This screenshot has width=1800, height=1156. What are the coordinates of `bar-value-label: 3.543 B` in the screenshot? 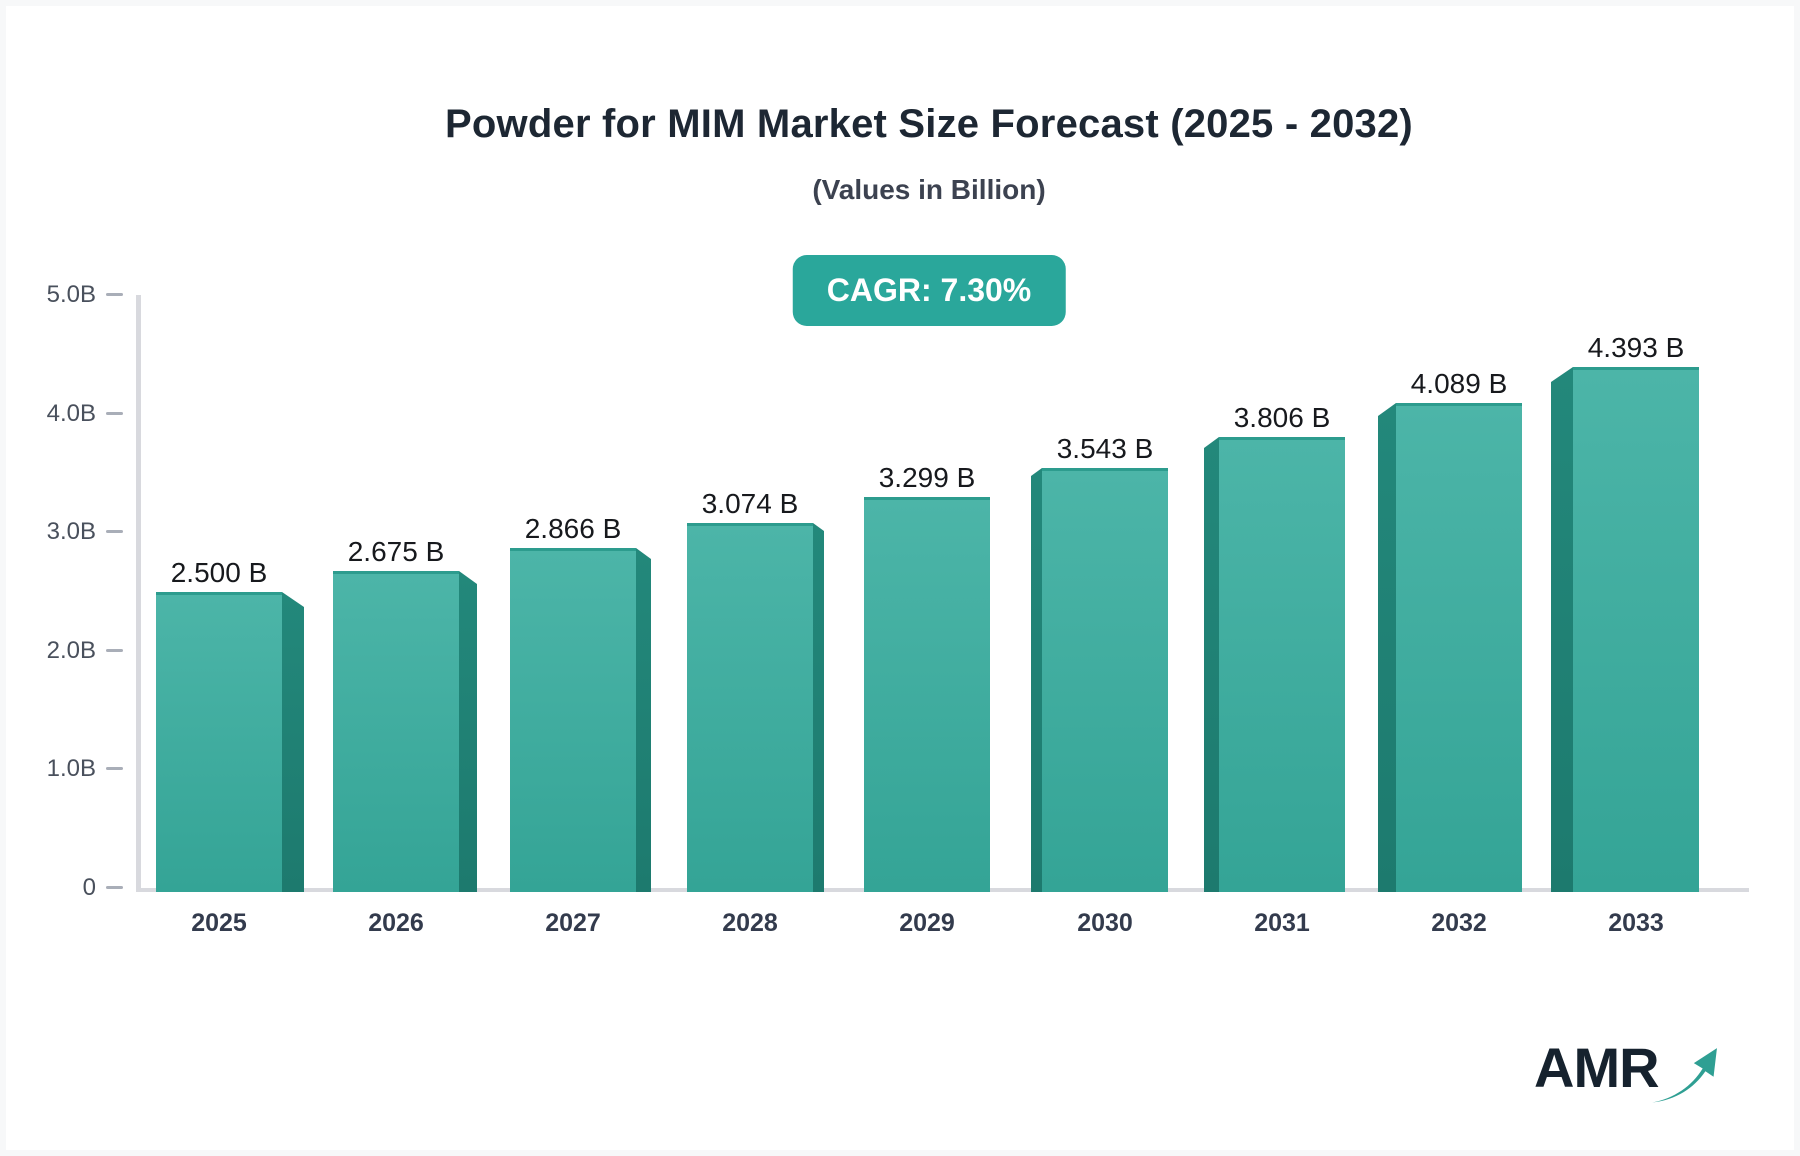 It's located at (1105, 448).